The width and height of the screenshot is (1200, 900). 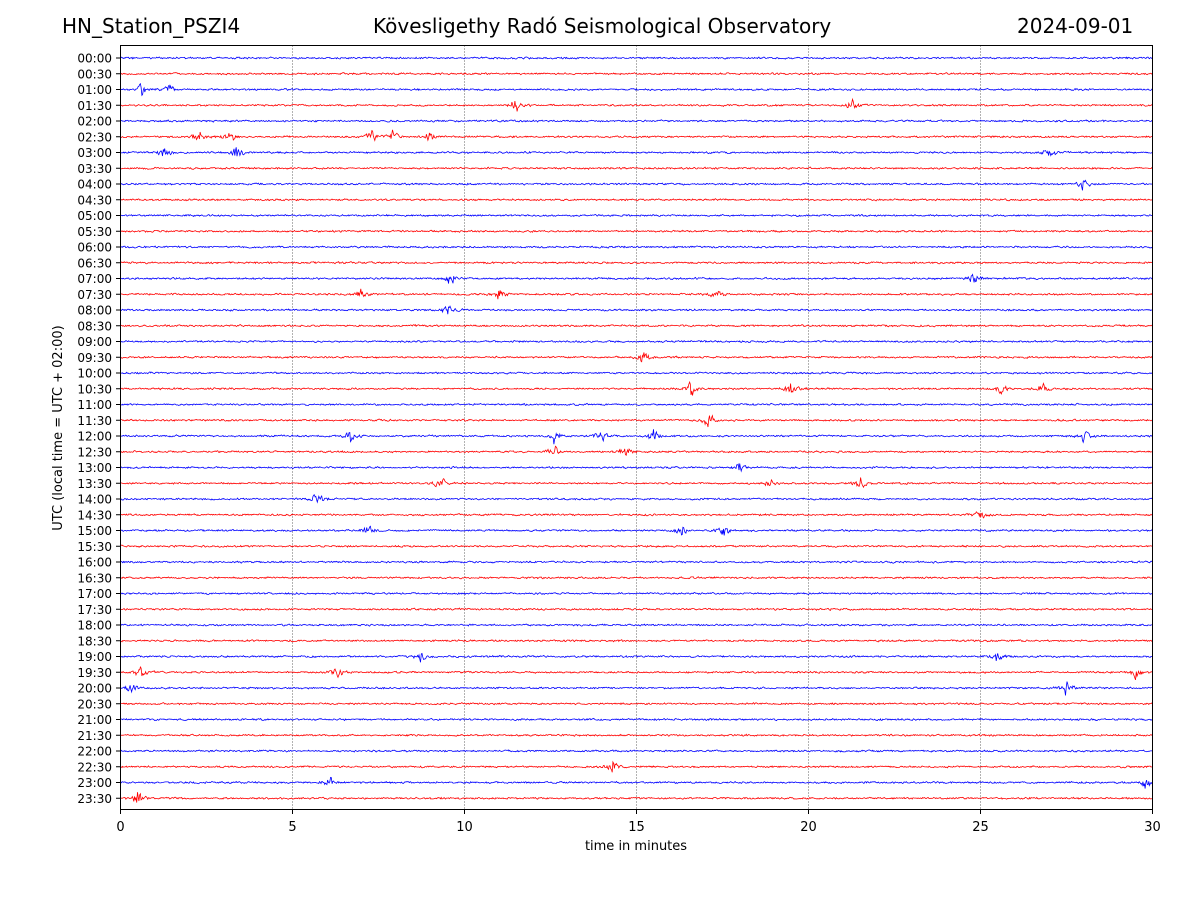 I want to click on y-tick-label: 07:30, so click(x=94, y=295).